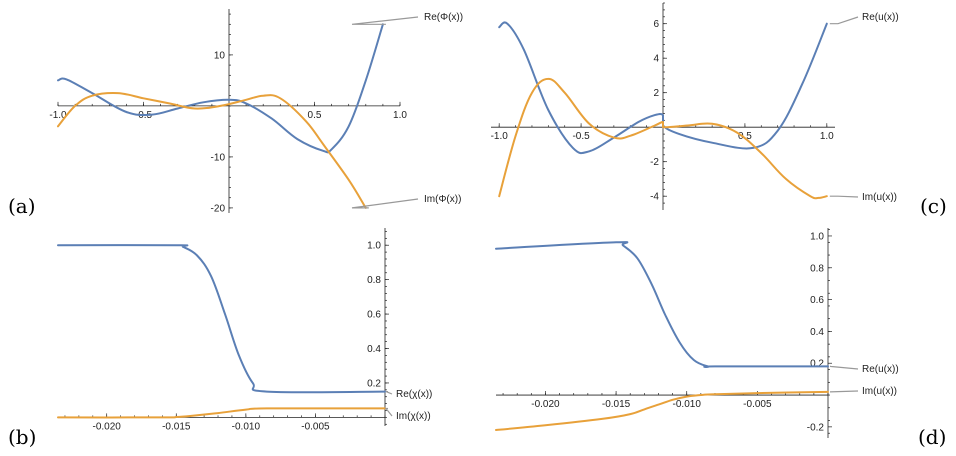 This screenshot has height=456, width=956. Describe the element at coordinates (656, 24) in the screenshot. I see `y-tick-label: 6` at that location.